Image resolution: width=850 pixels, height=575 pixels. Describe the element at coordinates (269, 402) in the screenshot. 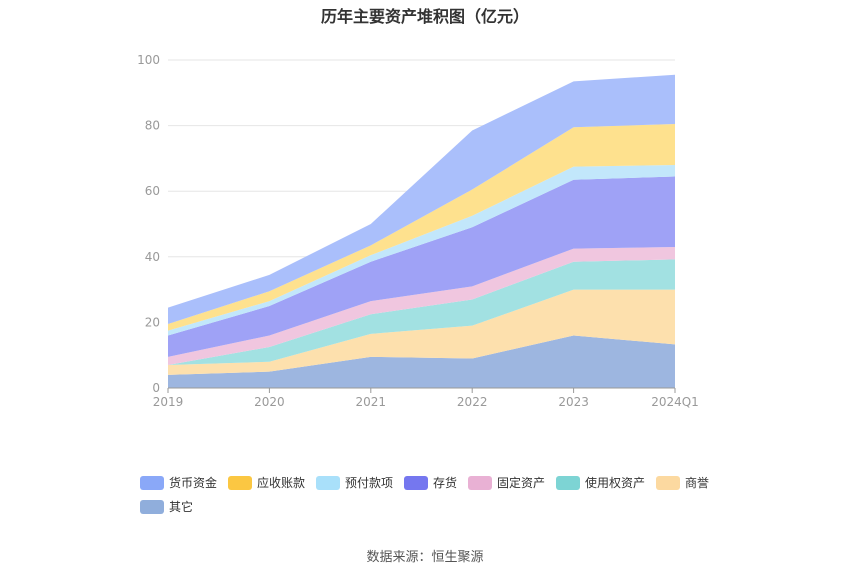

I see `x-tick-label: 2020` at that location.